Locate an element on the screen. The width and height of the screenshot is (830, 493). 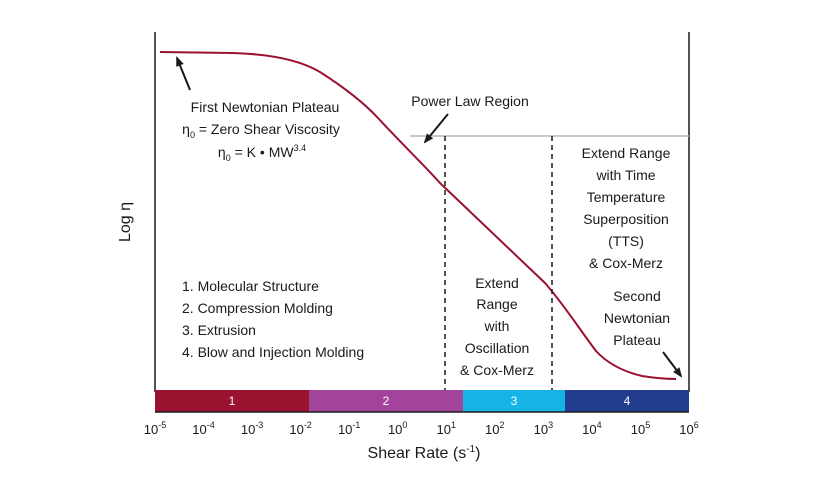
oscillation-line-4: Oscillation is located at coordinates (497, 348).